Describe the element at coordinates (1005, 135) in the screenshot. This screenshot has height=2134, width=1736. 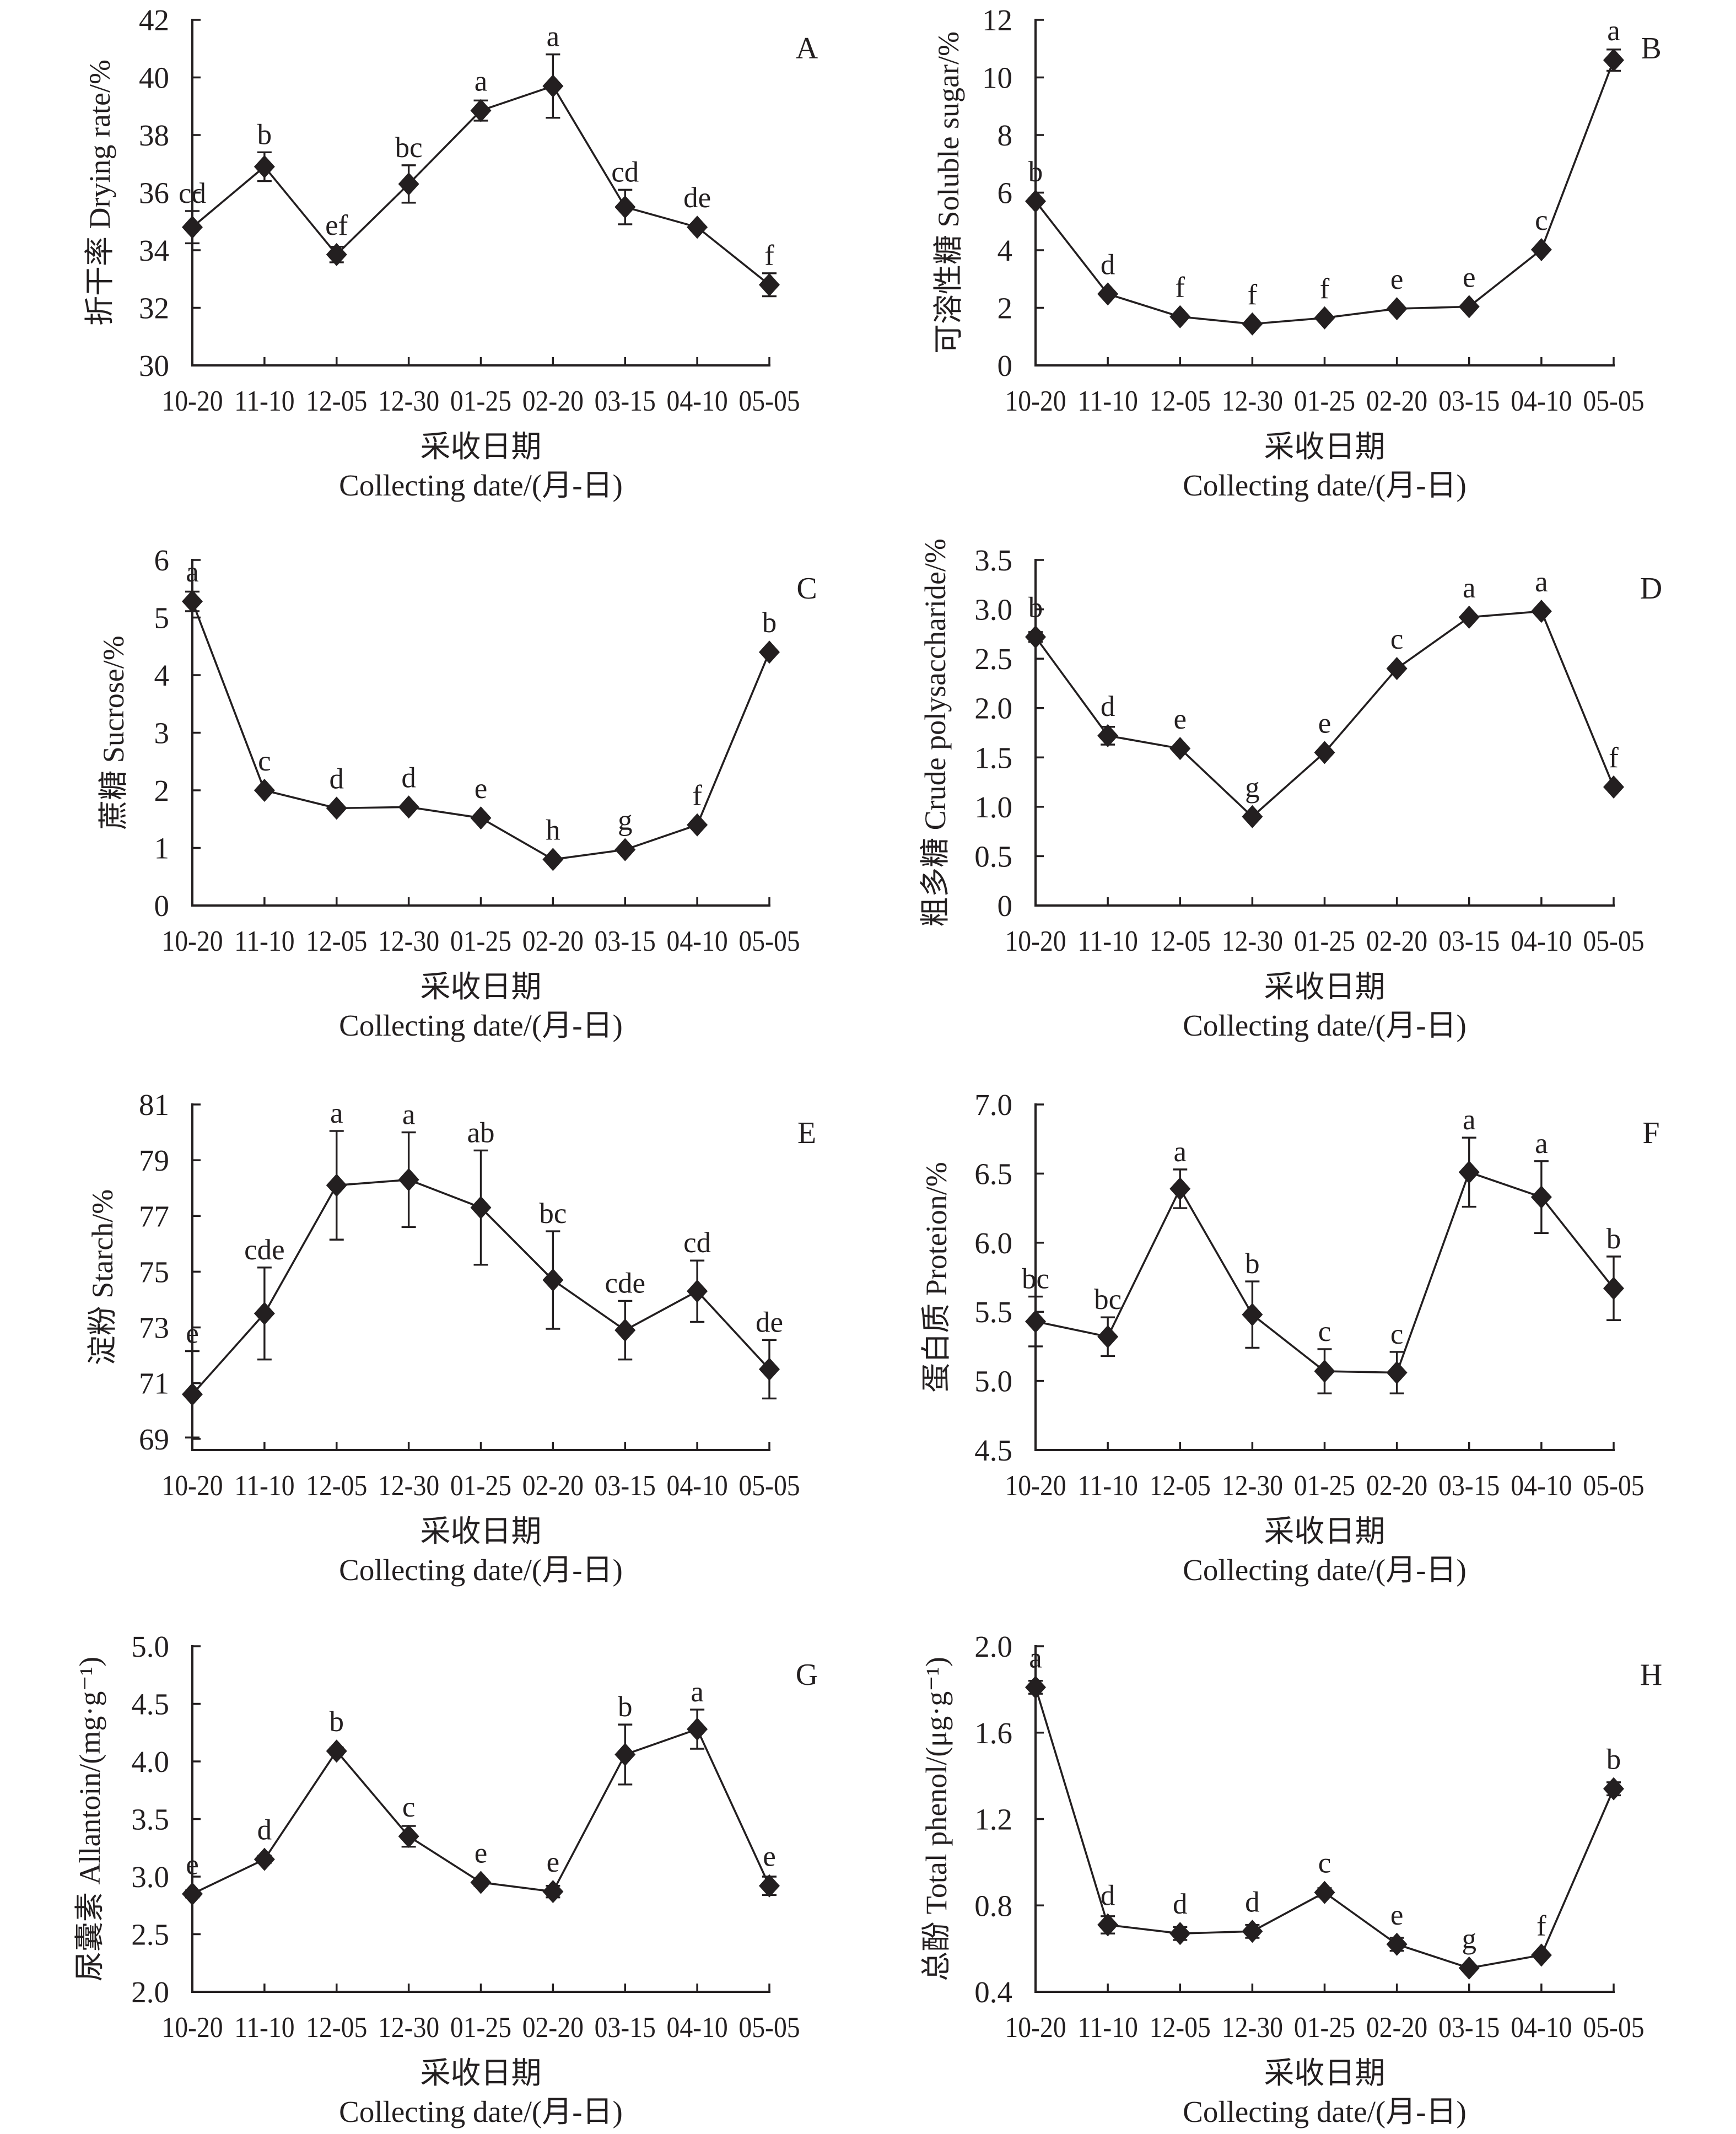
I see `y-tick-label: 8` at that location.